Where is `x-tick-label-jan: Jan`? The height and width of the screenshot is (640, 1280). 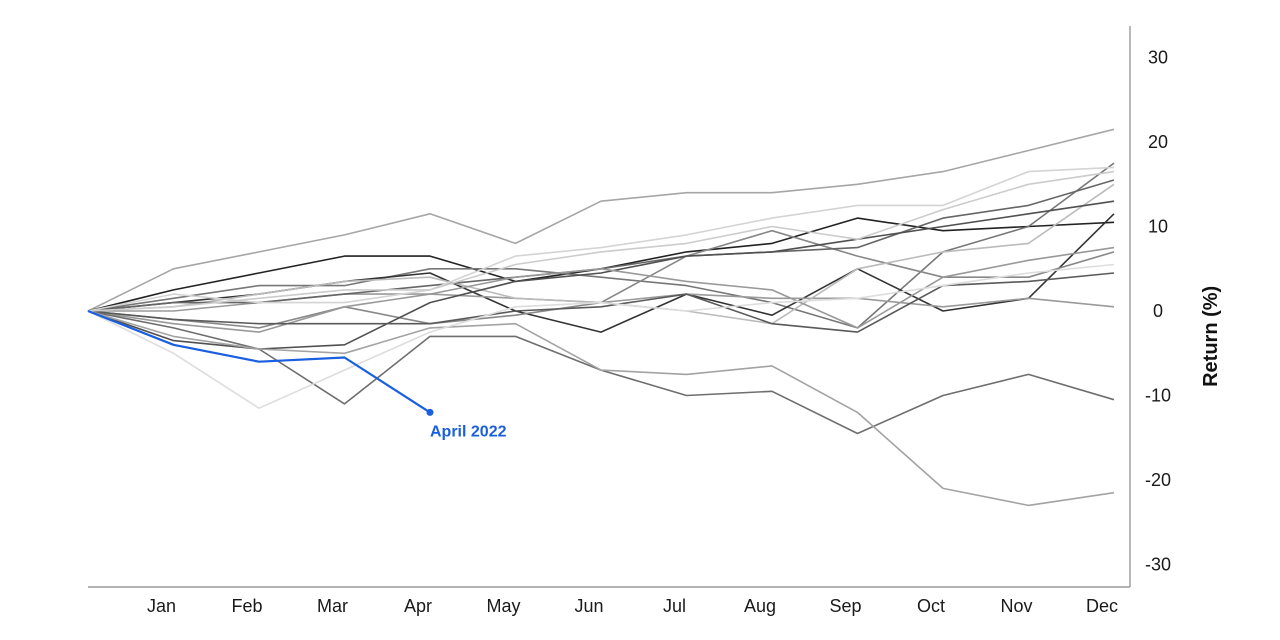 x-tick-label-jan: Jan is located at coordinates (161, 606).